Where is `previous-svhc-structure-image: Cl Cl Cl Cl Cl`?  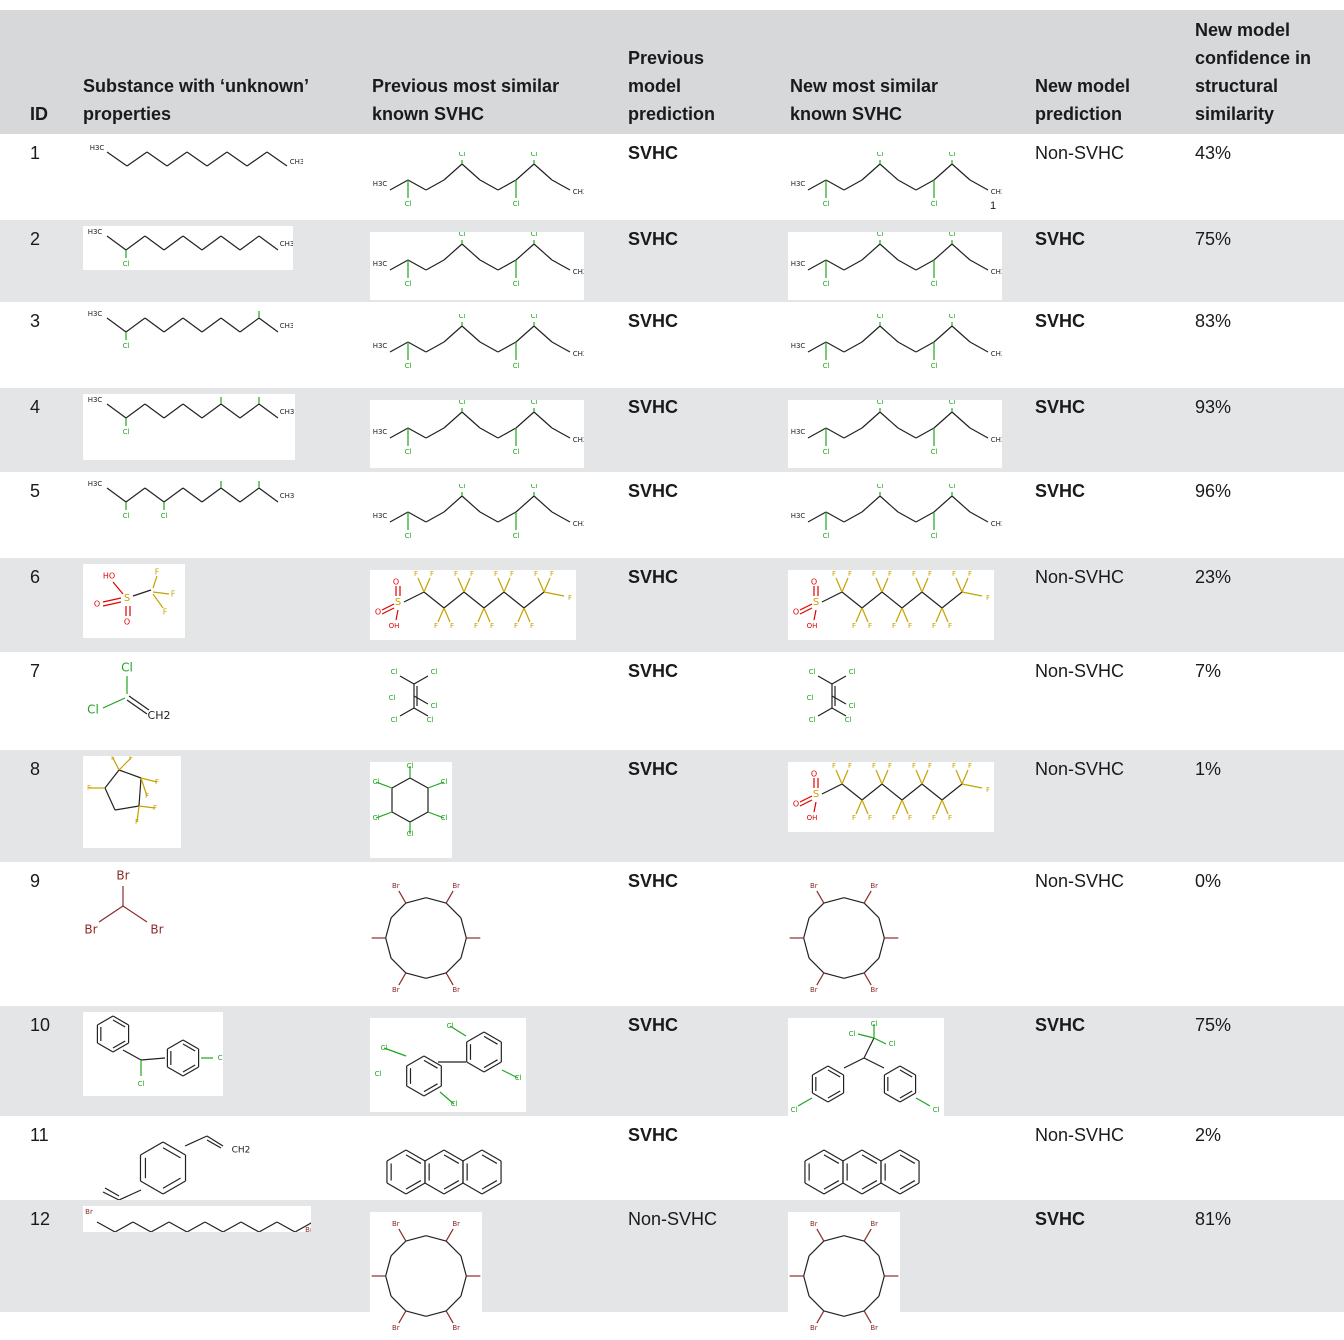 previous-svhc-structure-image: Cl Cl Cl Cl Cl is located at coordinates (448, 1065).